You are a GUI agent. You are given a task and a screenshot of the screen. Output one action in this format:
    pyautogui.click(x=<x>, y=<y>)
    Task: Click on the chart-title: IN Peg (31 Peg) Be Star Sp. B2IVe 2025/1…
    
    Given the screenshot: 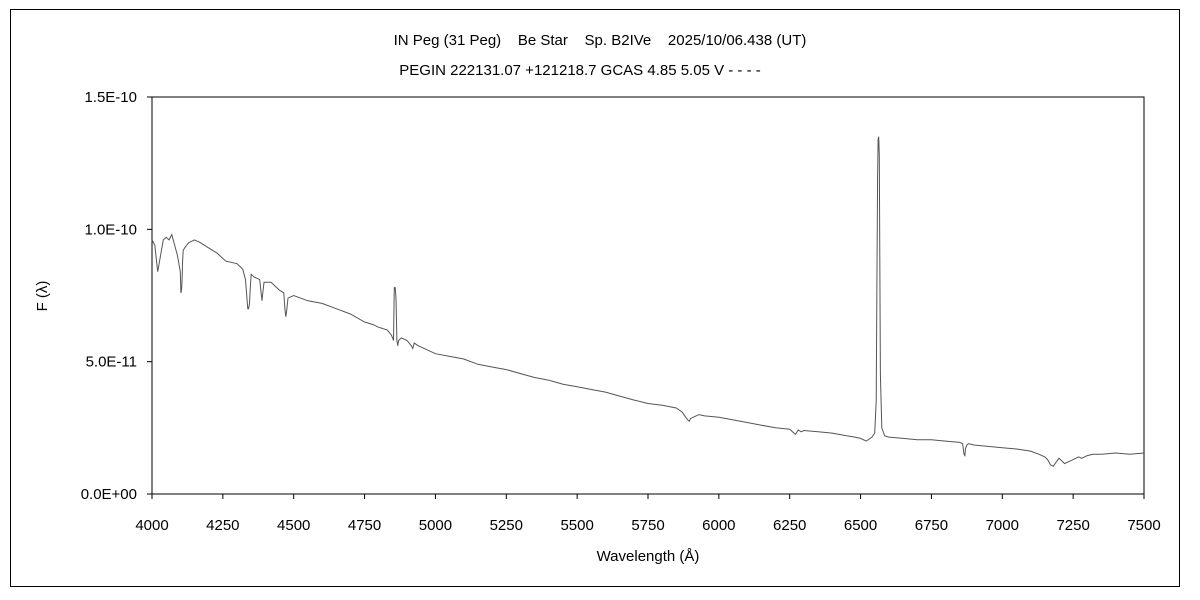 What is the action you would take?
    pyautogui.click(x=600, y=40)
    